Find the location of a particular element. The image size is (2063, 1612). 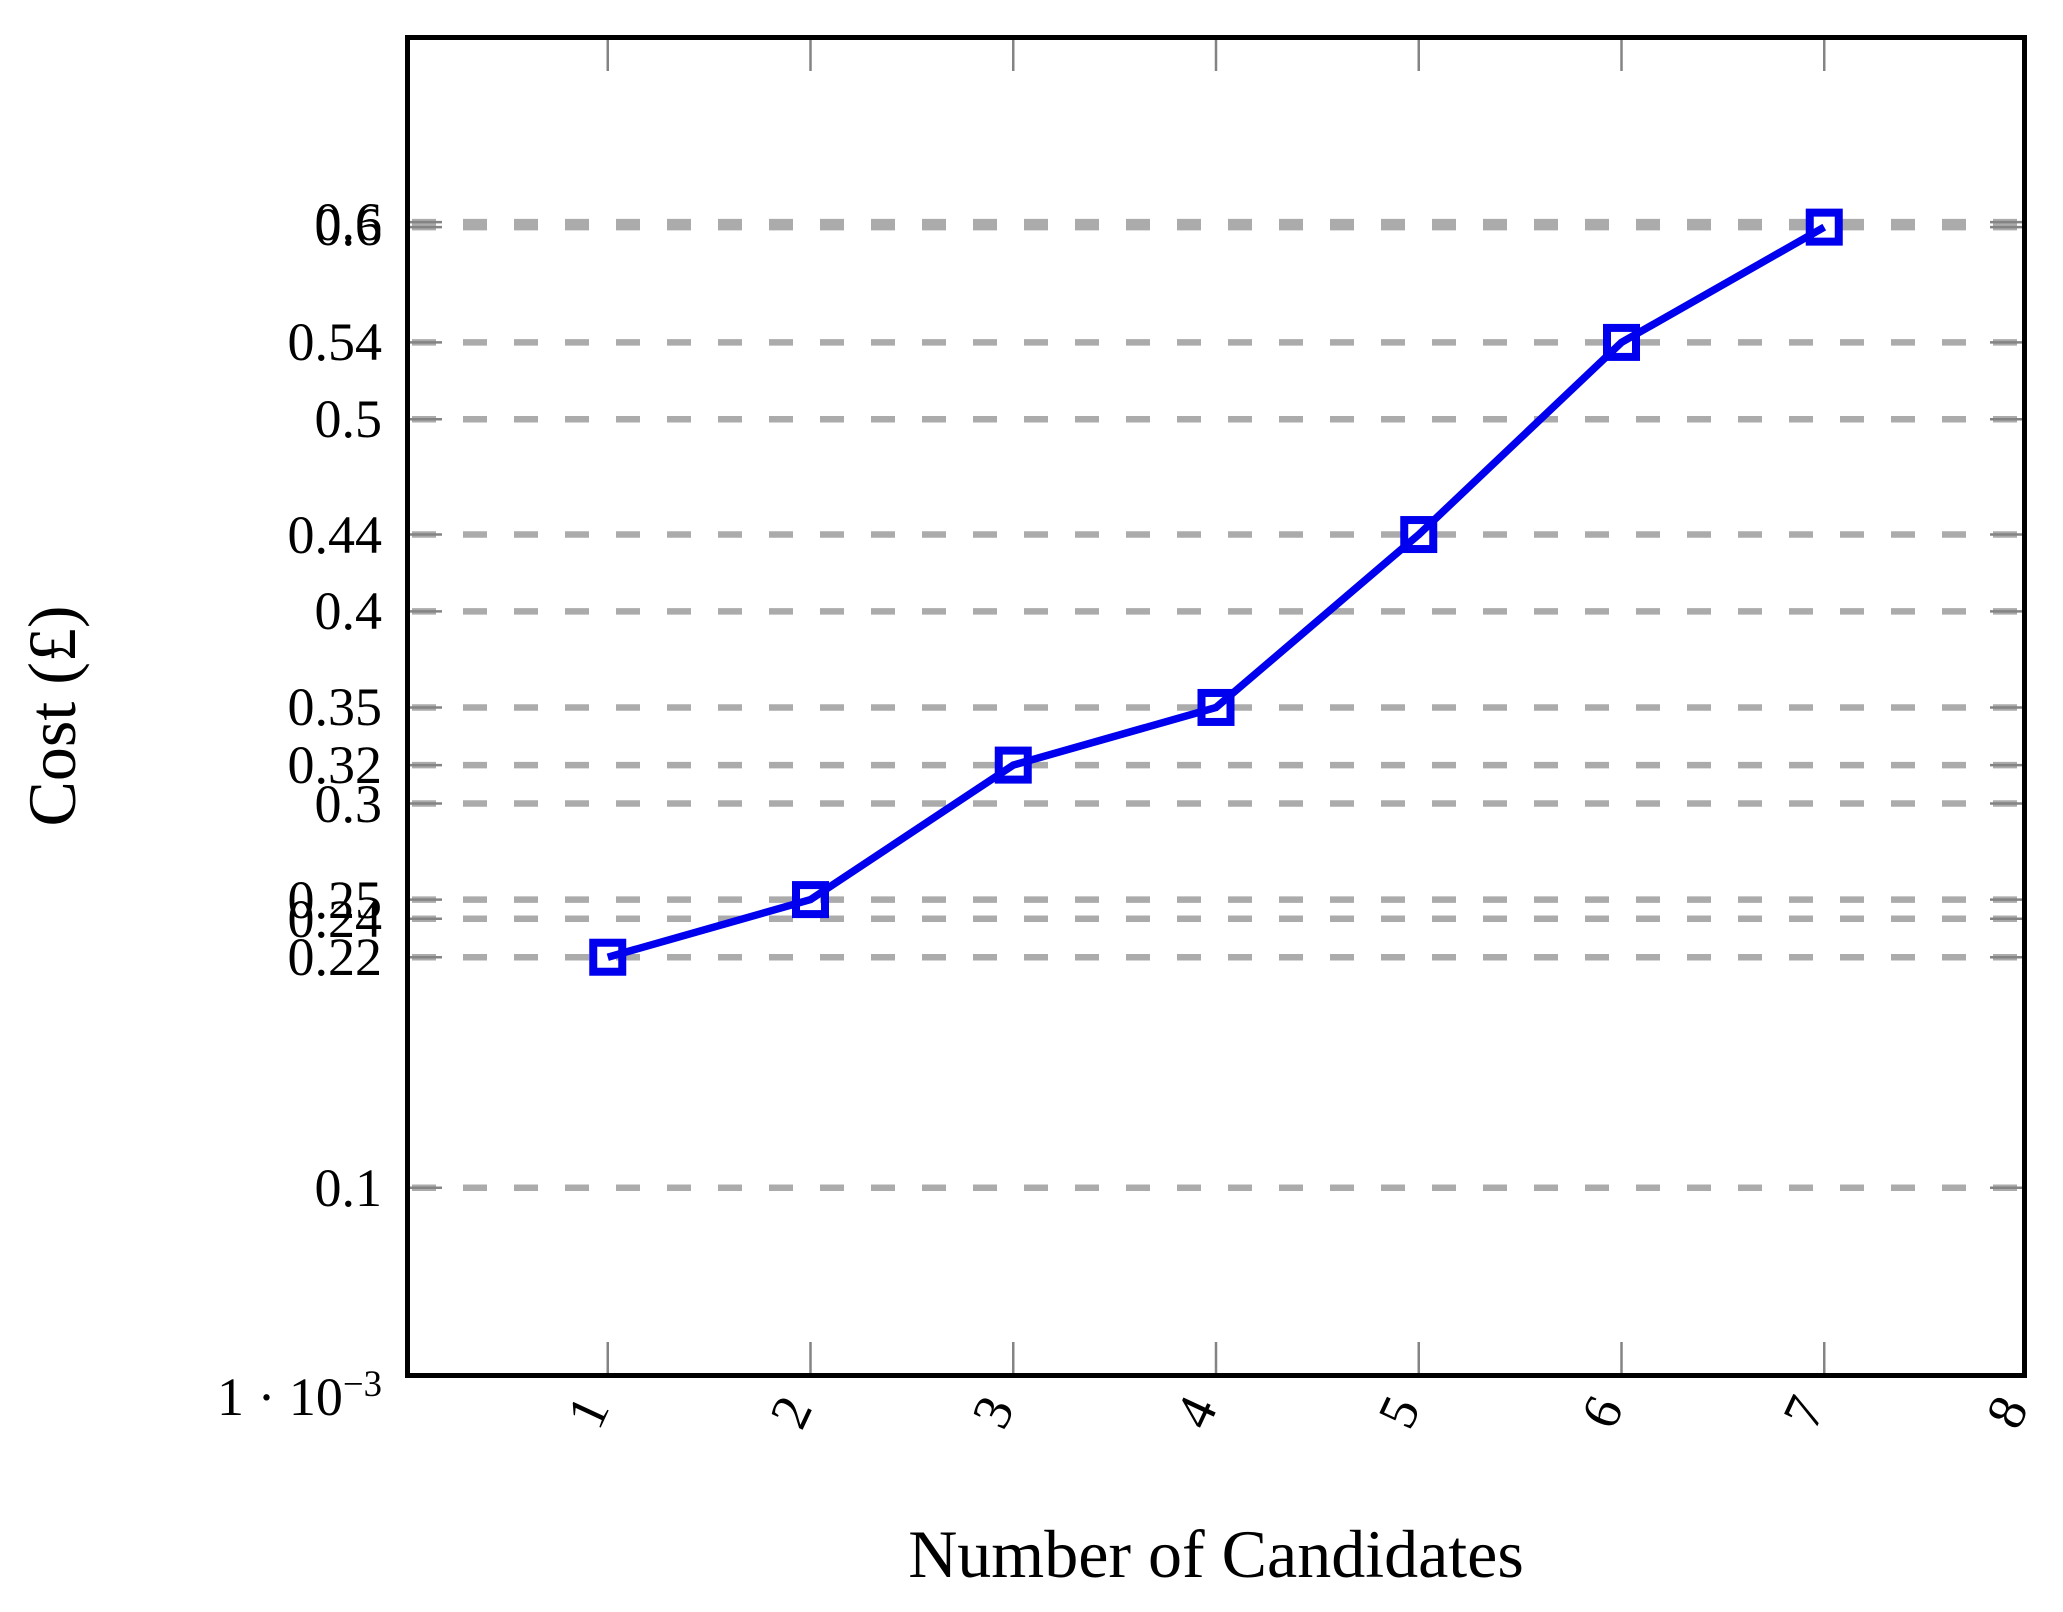

y-tick-label: 0.25 is located at coordinates (335, 899).